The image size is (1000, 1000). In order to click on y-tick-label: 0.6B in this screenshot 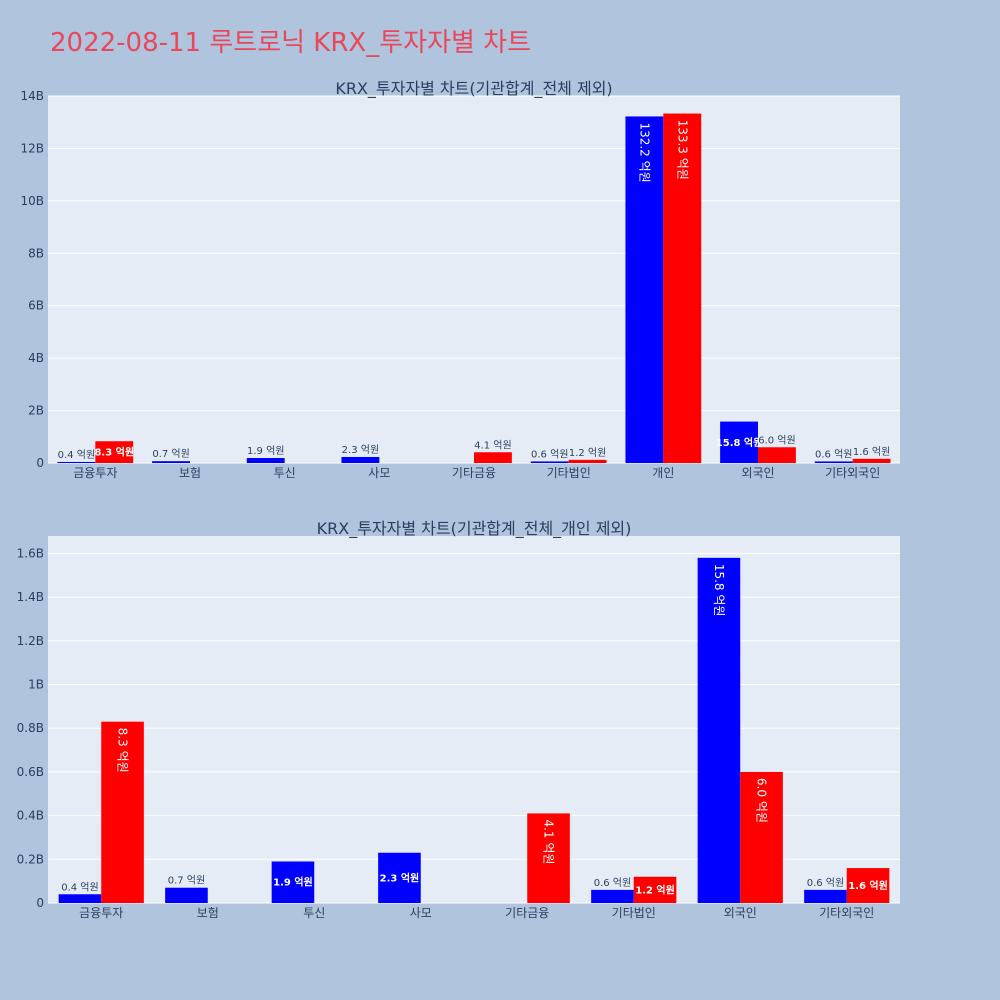, I will do `click(30, 772)`.